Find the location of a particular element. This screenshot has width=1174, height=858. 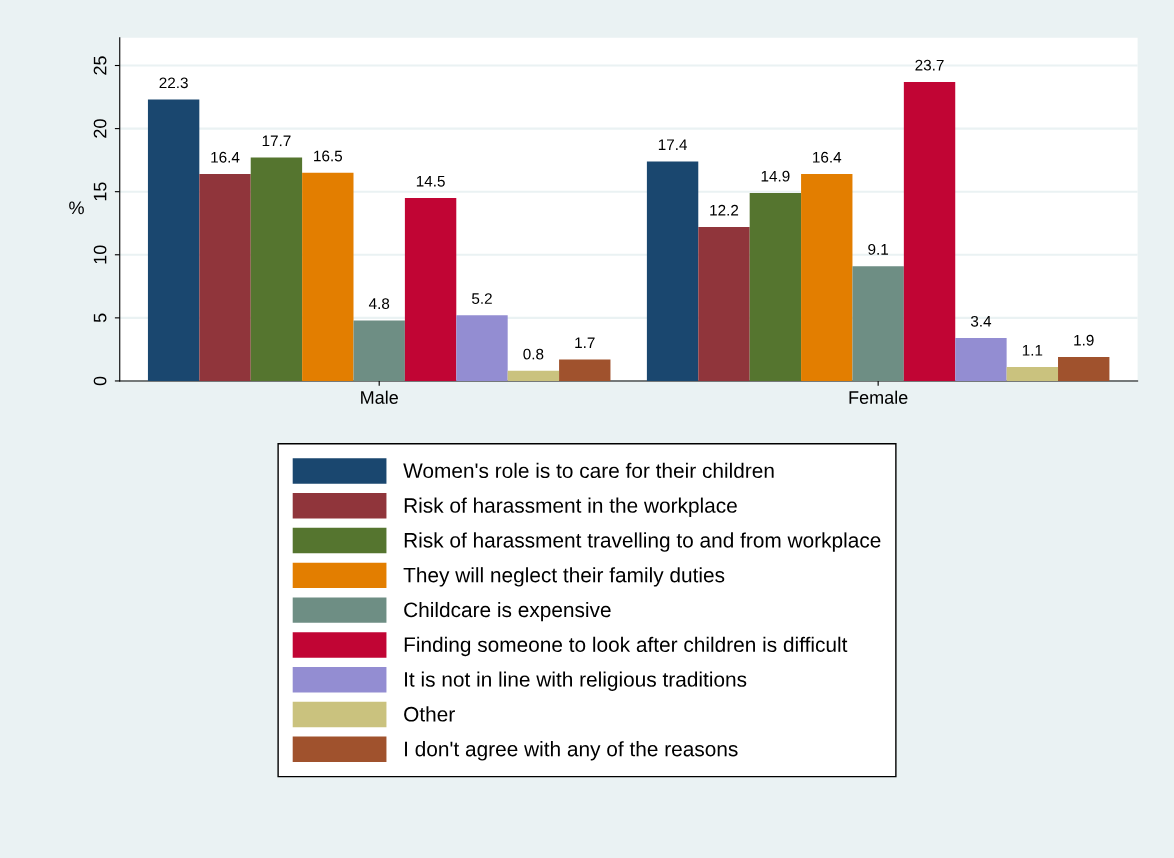

y-tick-label: 10 is located at coordinates (100, 254).